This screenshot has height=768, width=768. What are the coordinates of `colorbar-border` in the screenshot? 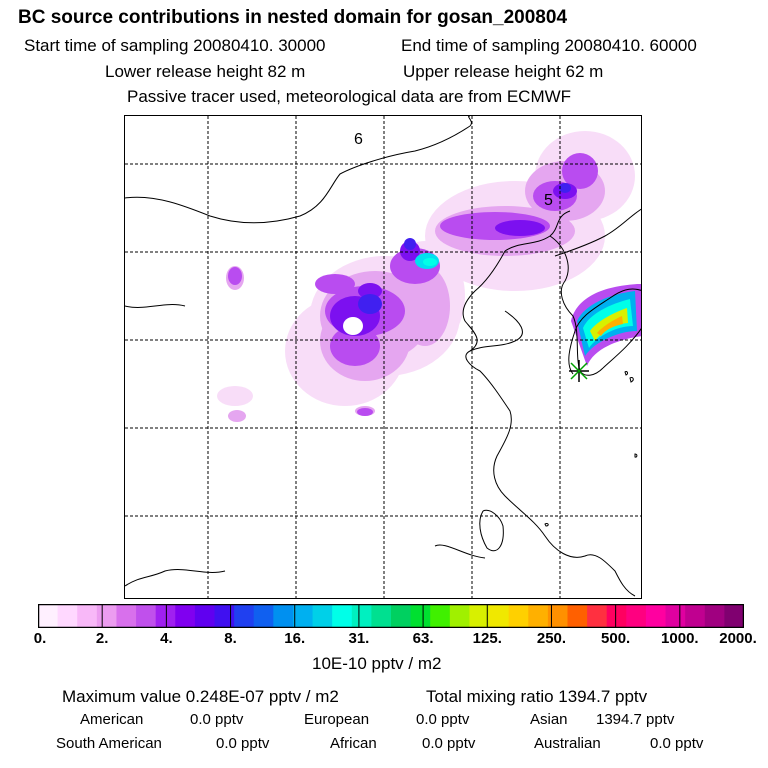 It's located at (391, 616).